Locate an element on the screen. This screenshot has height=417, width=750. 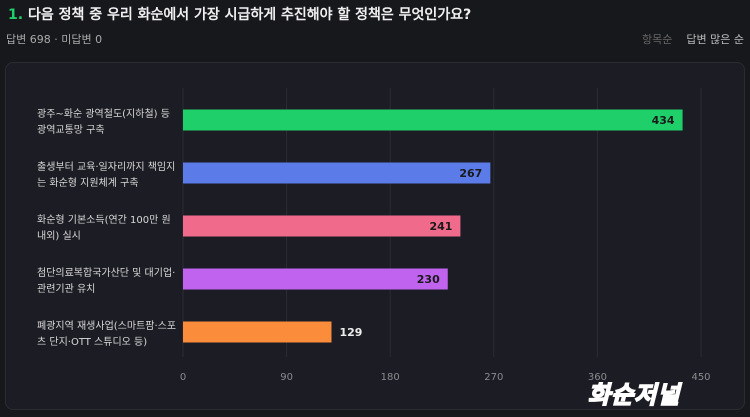
sort-options: 항목순 답변 많은 순 is located at coordinates (686, 39).